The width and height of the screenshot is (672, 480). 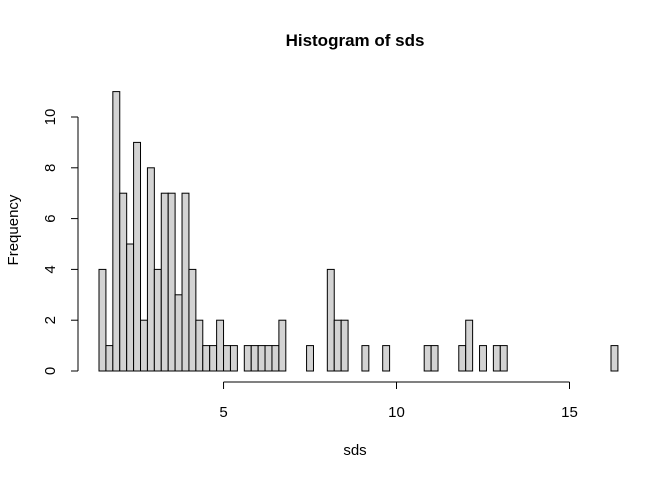 I want to click on y-tick-label: 6, so click(x=50, y=218).